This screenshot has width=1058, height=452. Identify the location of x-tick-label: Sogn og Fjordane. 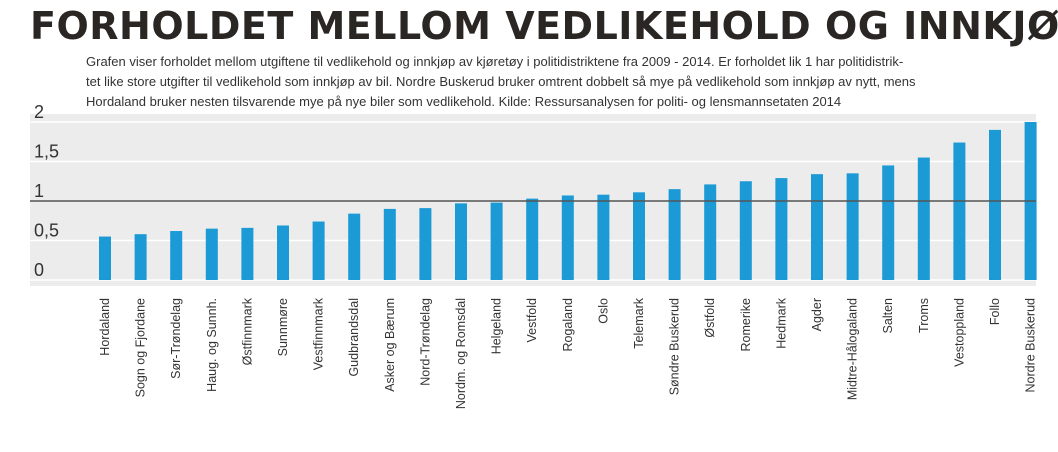
(141, 347).